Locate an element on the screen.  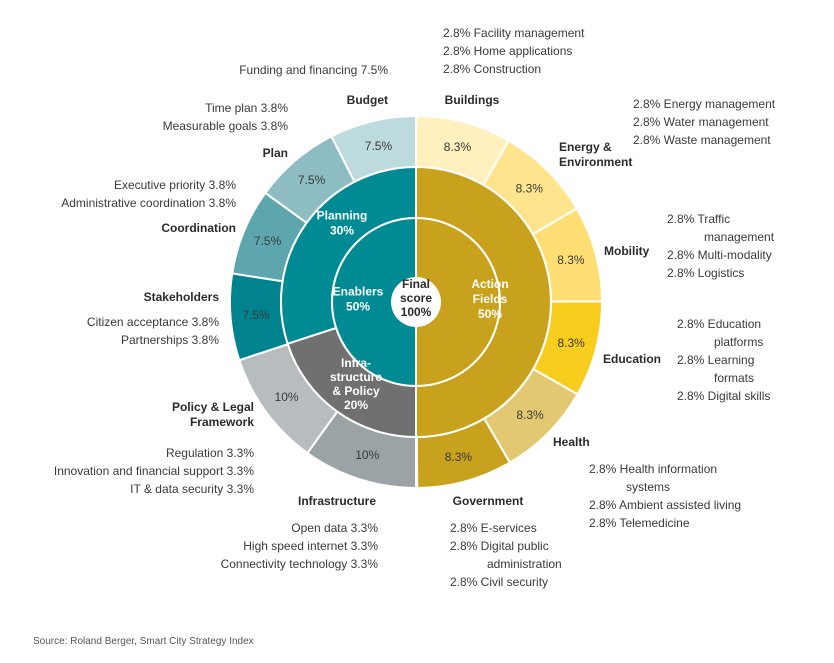
sub-item-plan: Time plan 3.8% is located at coordinates (246, 108).